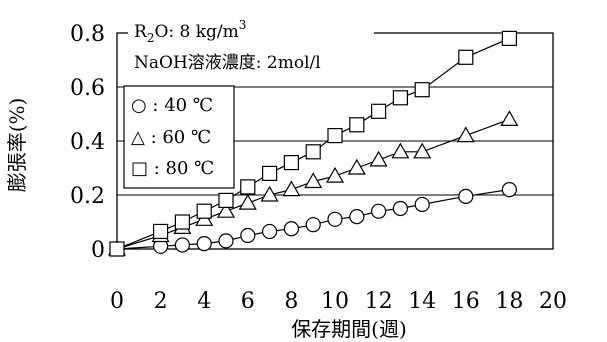 This screenshot has width=607, height=342. Describe the element at coordinates (190, 31) in the screenshot. I see `annotation-line1: R2O: 8 kg/m3` at that location.